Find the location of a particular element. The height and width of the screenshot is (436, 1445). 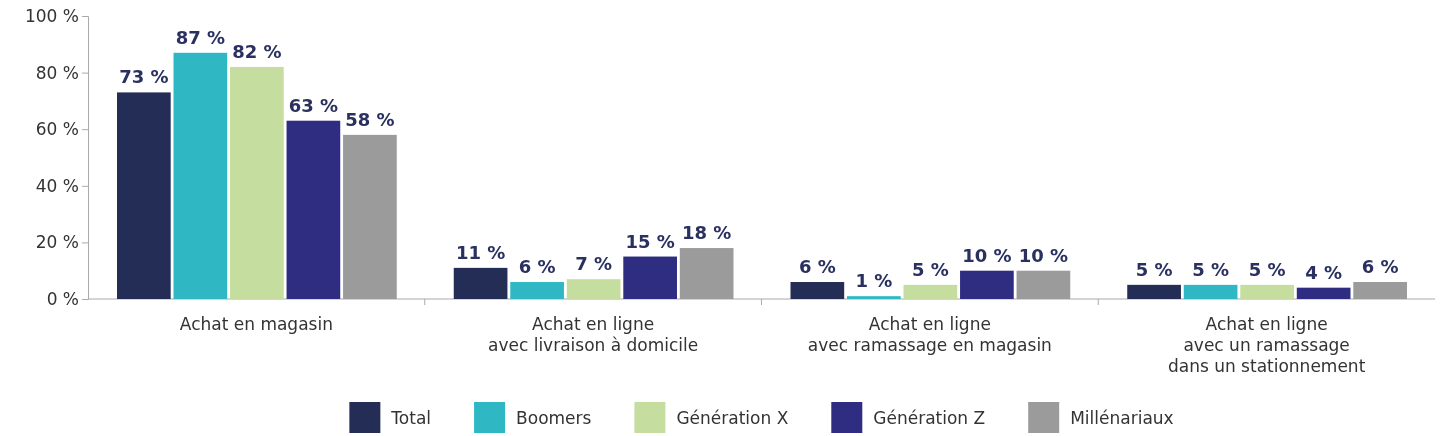

y-tick-label: 0 % is located at coordinates (62, 298).